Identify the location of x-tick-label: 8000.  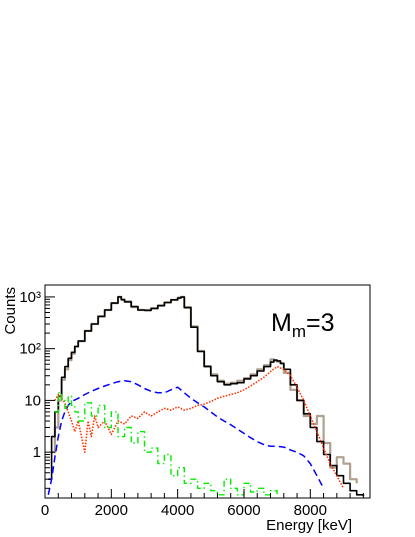
(310, 510).